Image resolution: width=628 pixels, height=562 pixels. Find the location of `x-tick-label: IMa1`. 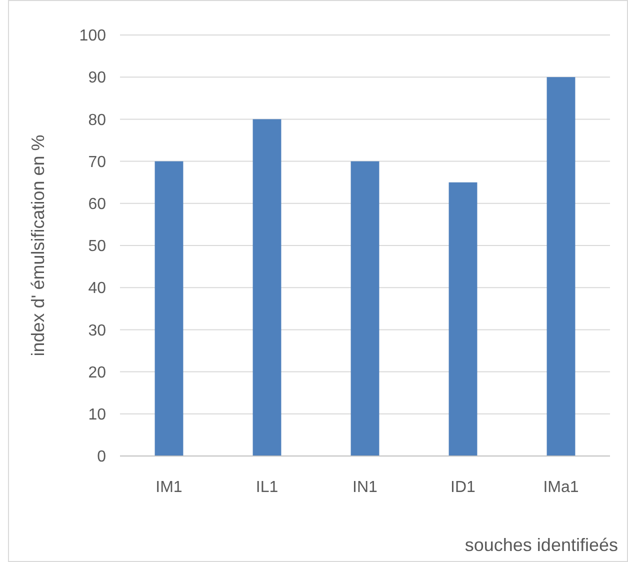

x-tick-label: IMa1 is located at coordinates (561, 487).